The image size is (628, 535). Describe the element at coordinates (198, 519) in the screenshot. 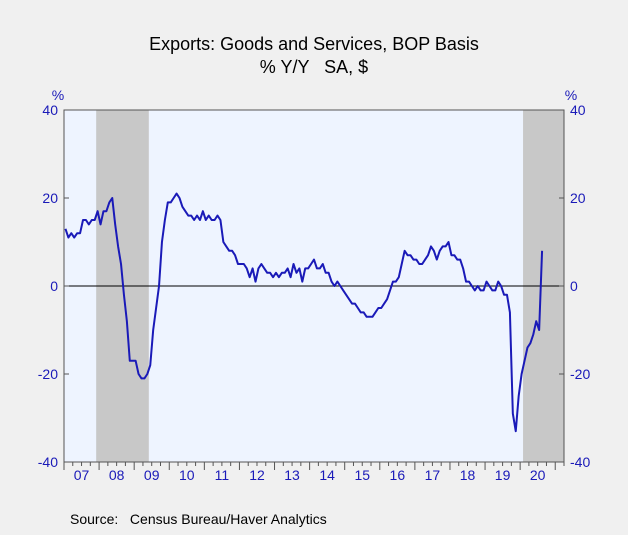

I see `source-note: Source: Census Bureau/Haver Analytics` at that location.